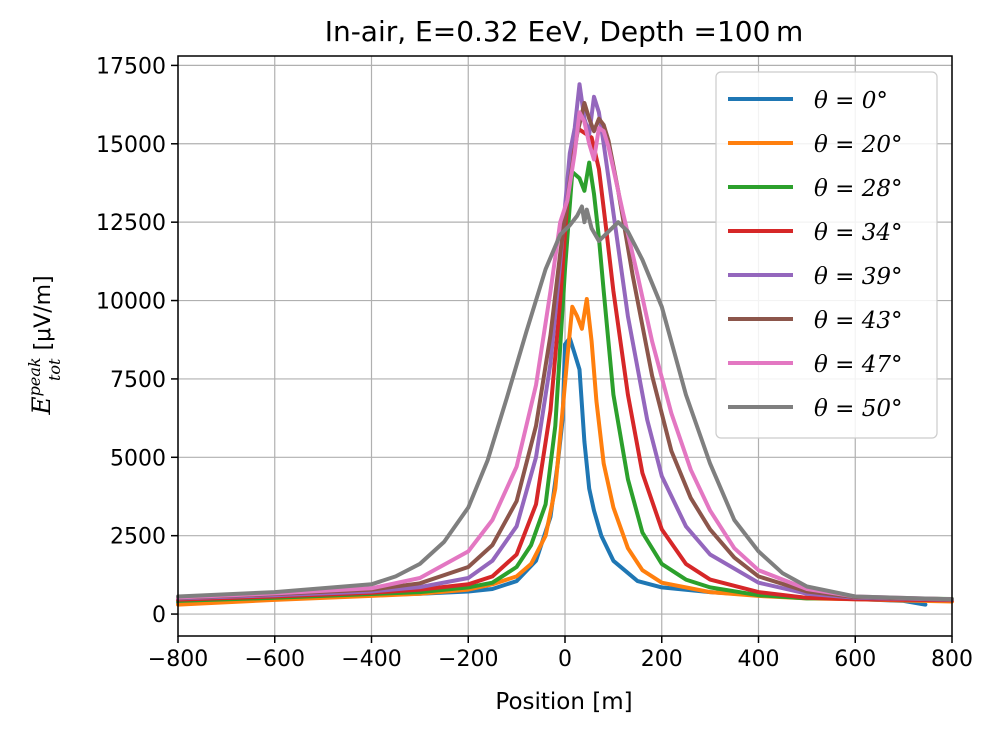  Describe the element at coordinates (137, 341) in the screenshot. I see `y-axis-ticks: 0 2500 5000 7500 10000 12500 15000 17500` at that location.